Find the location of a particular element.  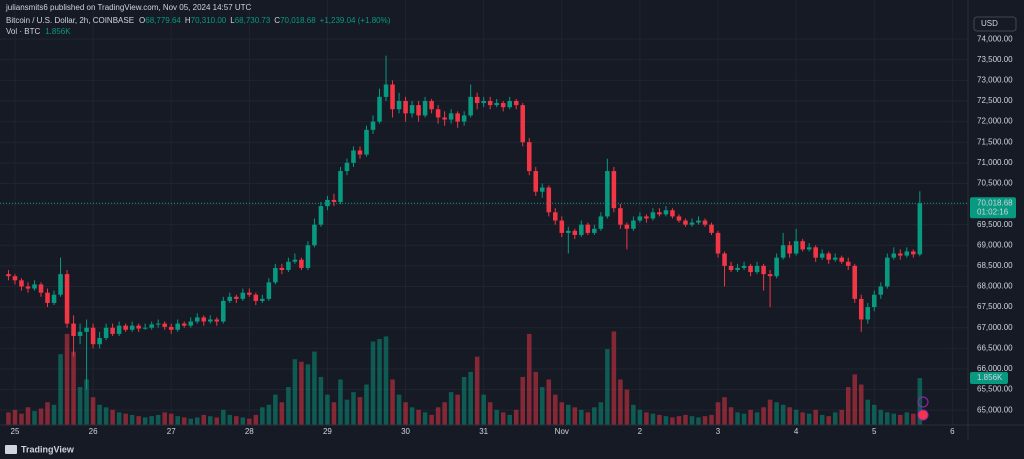

currency: USD is located at coordinates (989, 23).